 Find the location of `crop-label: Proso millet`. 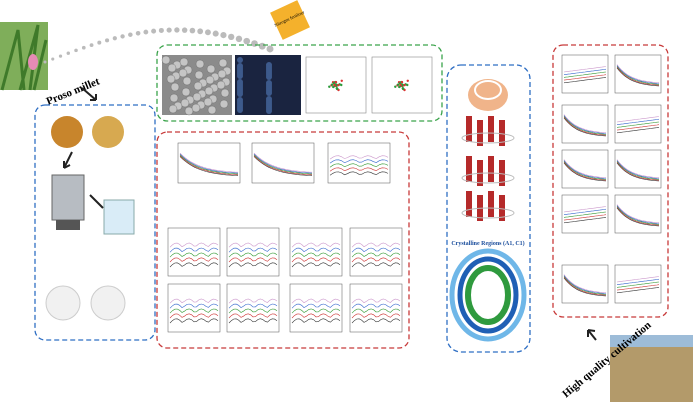

crop-label: Proso millet is located at coordinates (73, 91).